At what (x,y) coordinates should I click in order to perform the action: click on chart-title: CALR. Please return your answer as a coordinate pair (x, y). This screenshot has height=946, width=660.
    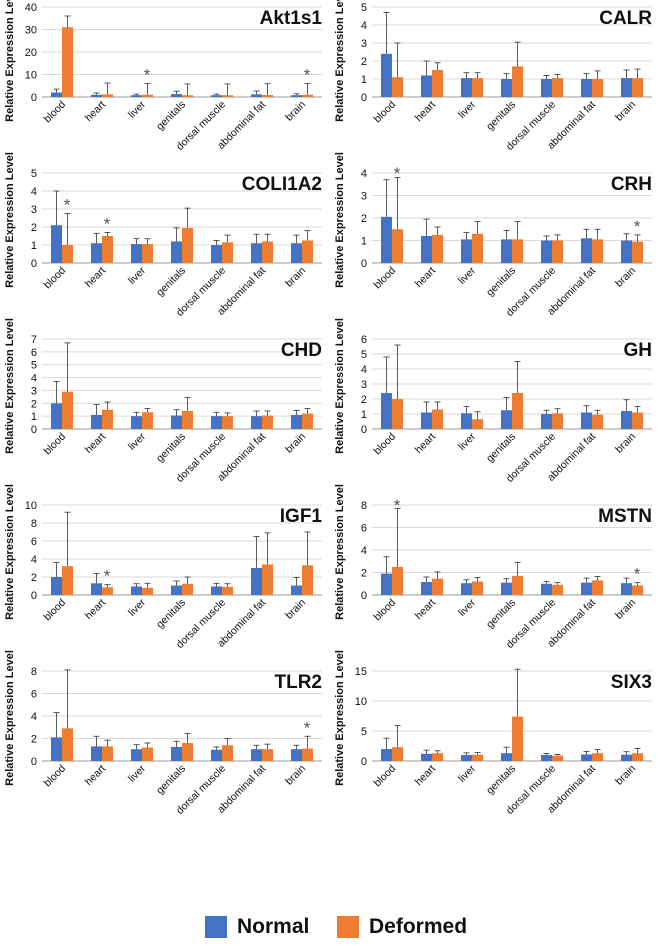
    Looking at the image, I should click on (625, 18).